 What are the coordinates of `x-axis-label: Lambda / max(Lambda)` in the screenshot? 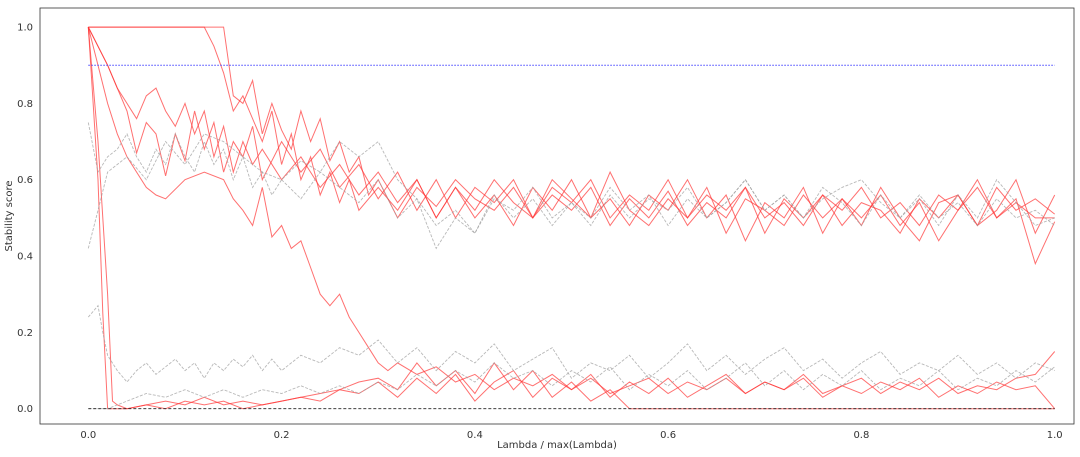 It's located at (557, 445).